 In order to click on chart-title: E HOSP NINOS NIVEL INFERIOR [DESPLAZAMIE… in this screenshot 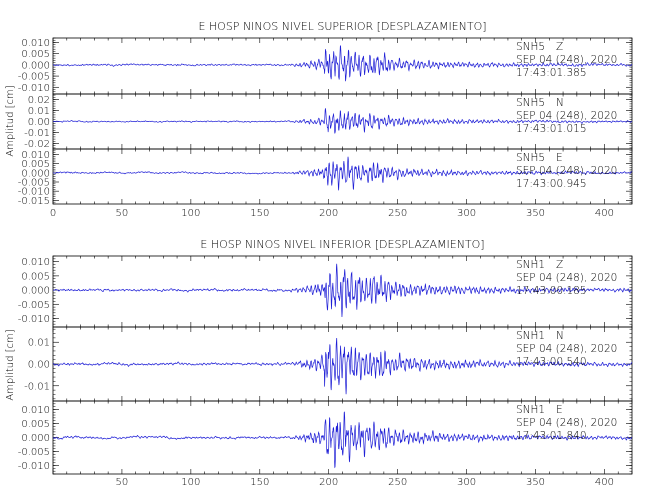, I will do `click(342, 244)`.